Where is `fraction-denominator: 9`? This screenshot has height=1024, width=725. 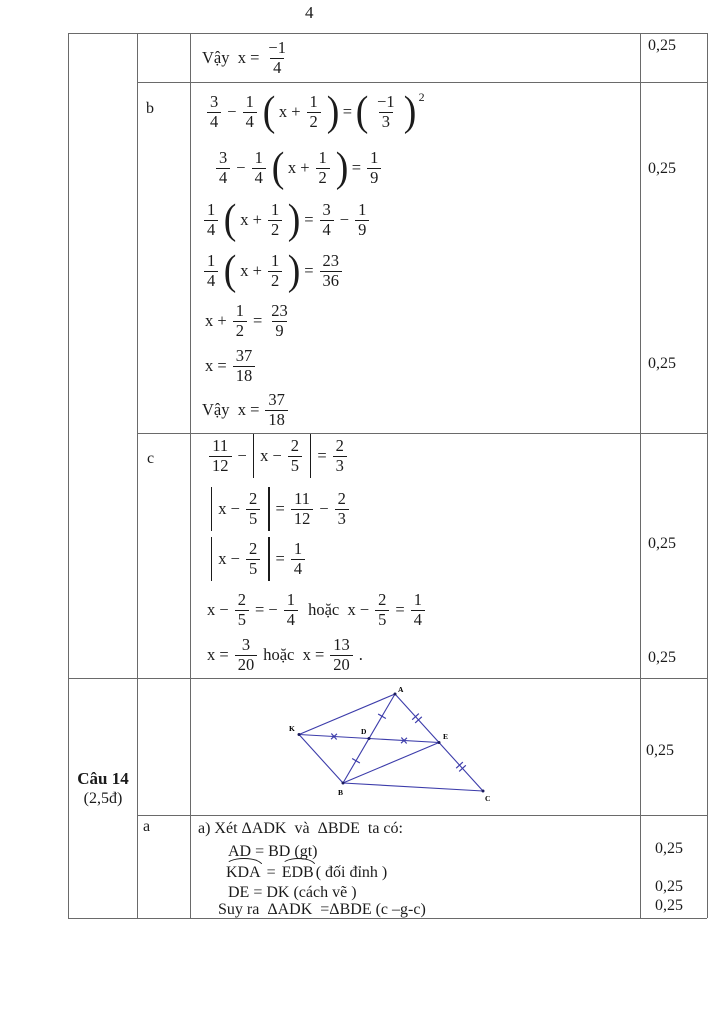 fraction-denominator: 9 is located at coordinates (374, 177).